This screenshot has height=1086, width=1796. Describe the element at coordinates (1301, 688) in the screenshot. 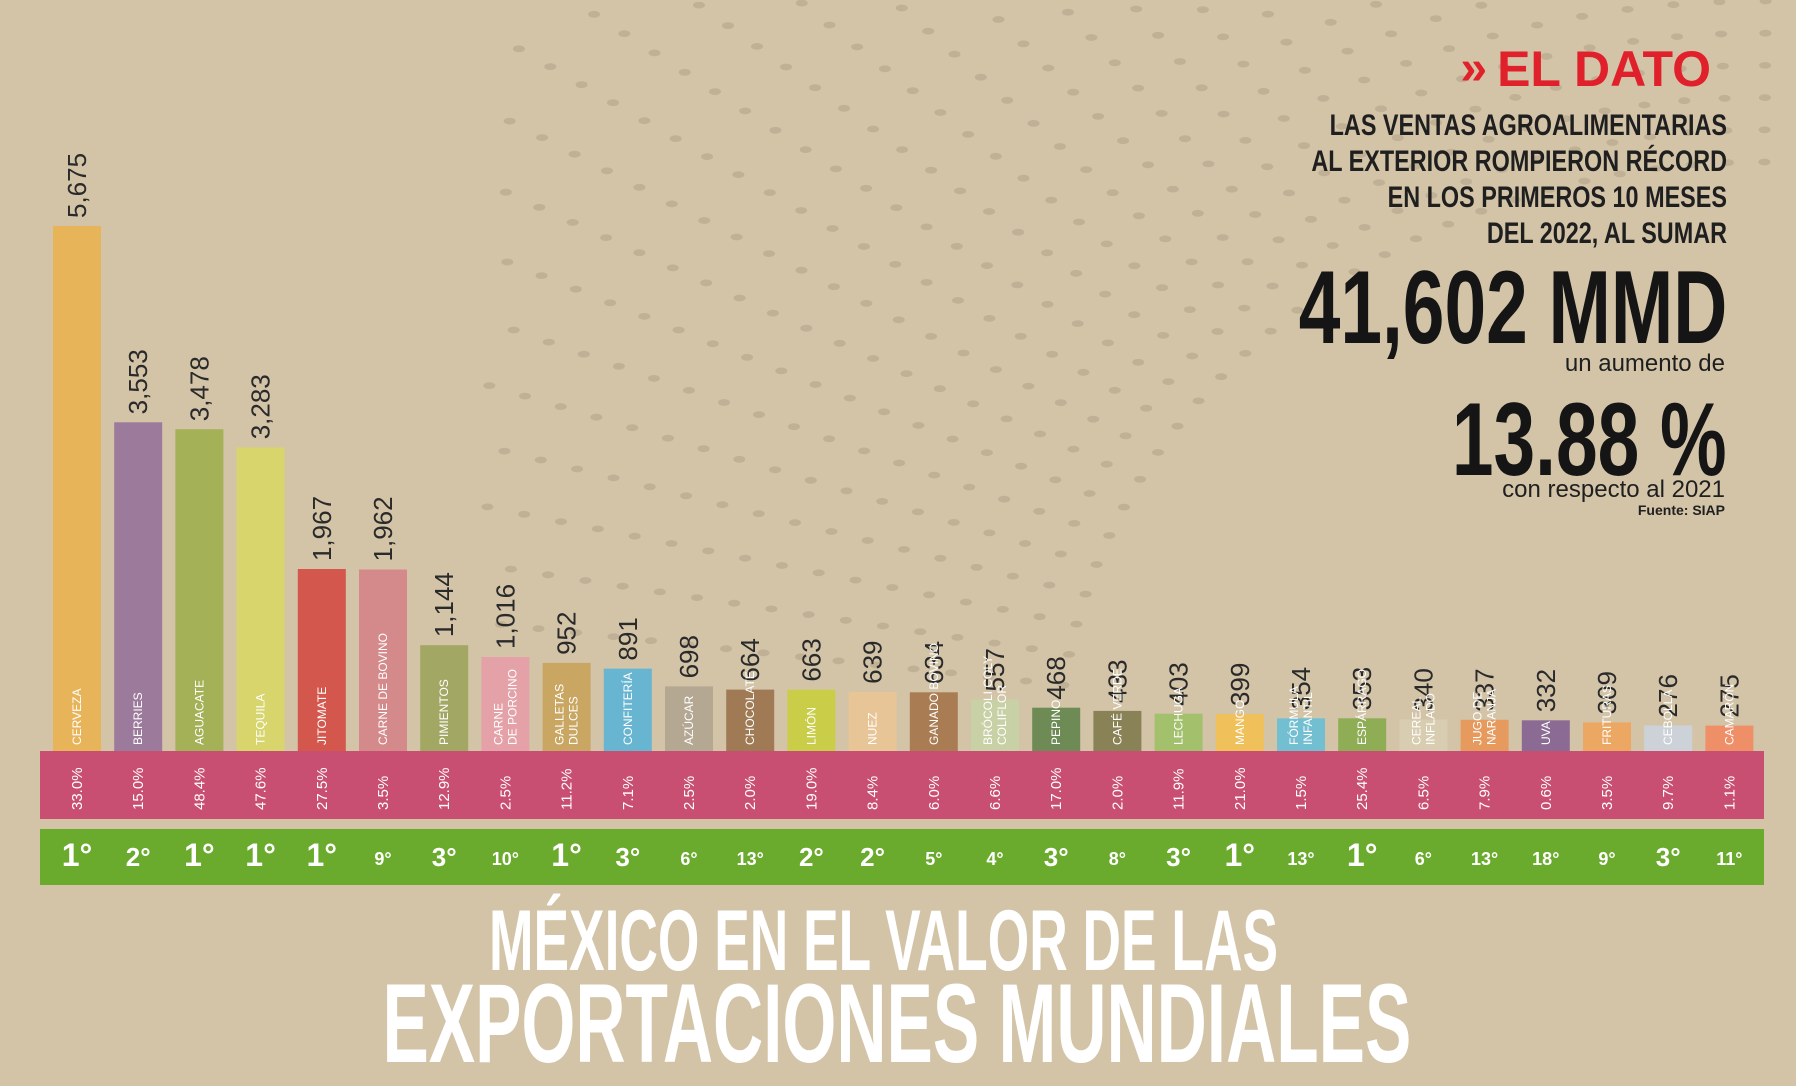

I see `value-label: 354` at that location.